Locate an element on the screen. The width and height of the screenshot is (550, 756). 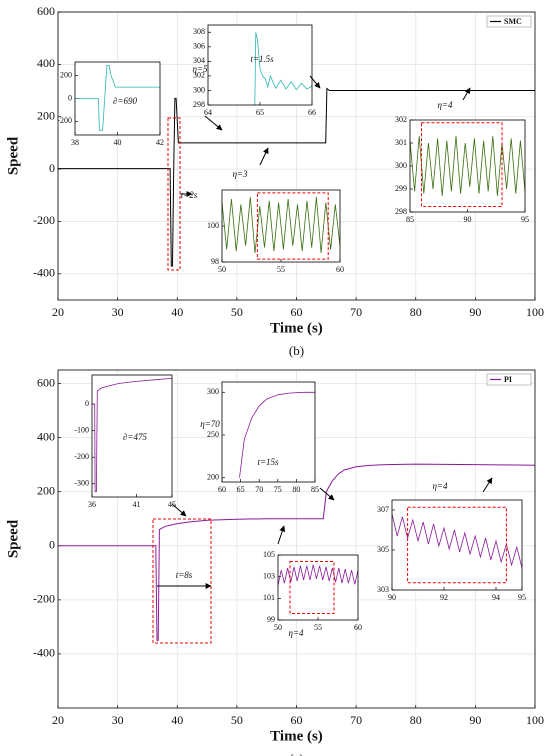
x-tick-label: 41 is located at coordinates (136, 504).